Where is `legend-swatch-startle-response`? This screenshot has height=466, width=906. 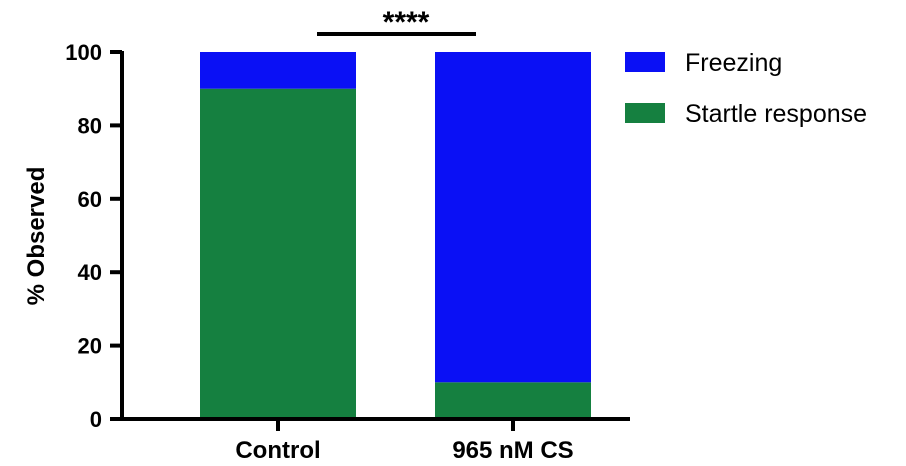
legend-swatch-startle-response is located at coordinates (645, 113).